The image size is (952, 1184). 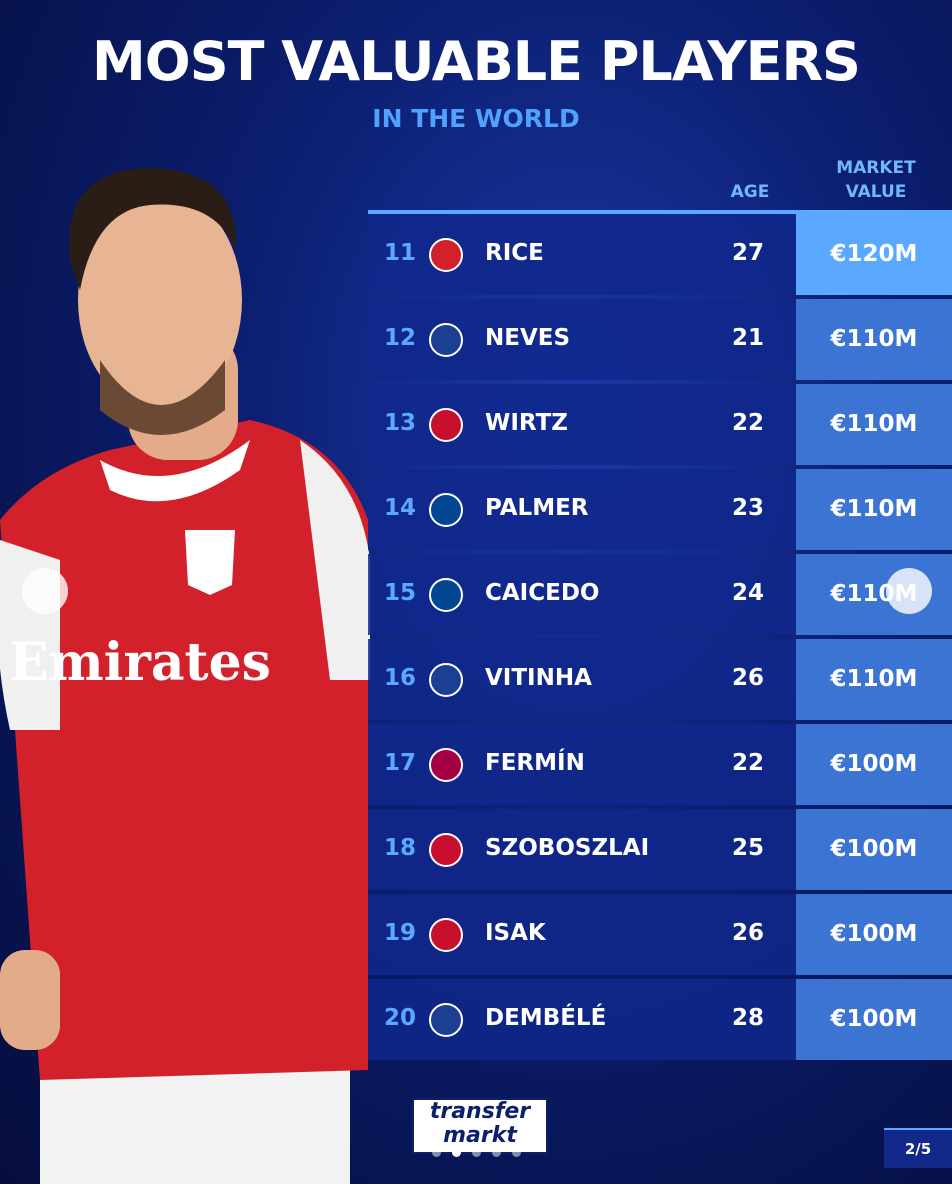 What do you see at coordinates (400, 593) in the screenshot?
I see `rank: 15` at bounding box center [400, 593].